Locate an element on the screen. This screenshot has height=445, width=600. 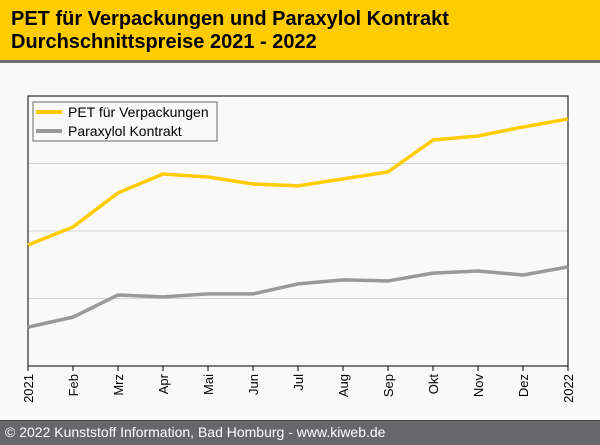
series-line-paraxylol is located at coordinates (298, 297).